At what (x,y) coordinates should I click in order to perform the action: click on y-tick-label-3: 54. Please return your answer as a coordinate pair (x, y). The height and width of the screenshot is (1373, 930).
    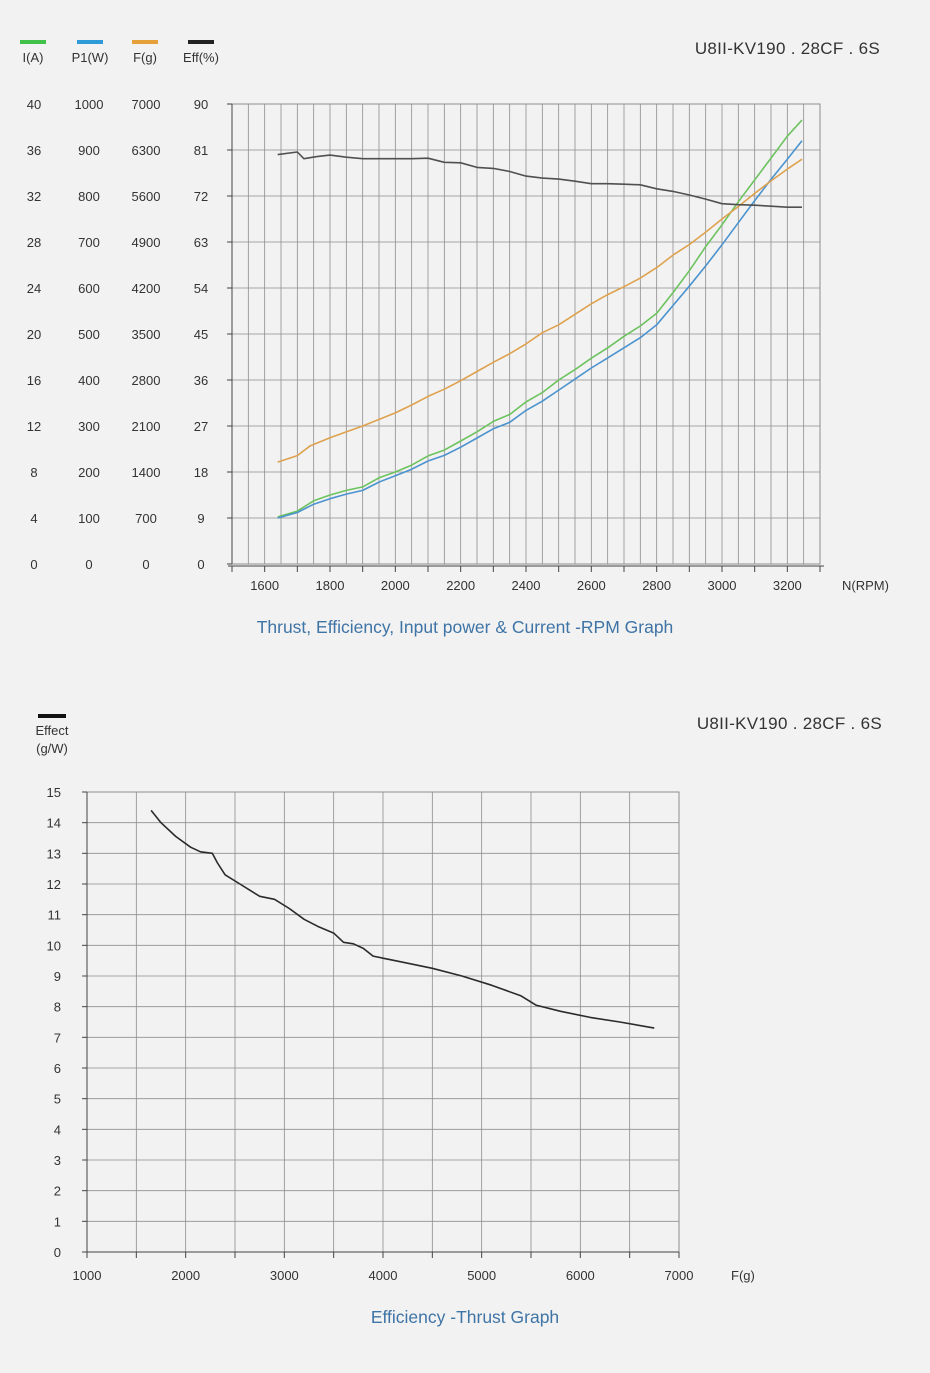
    Looking at the image, I should click on (201, 288).